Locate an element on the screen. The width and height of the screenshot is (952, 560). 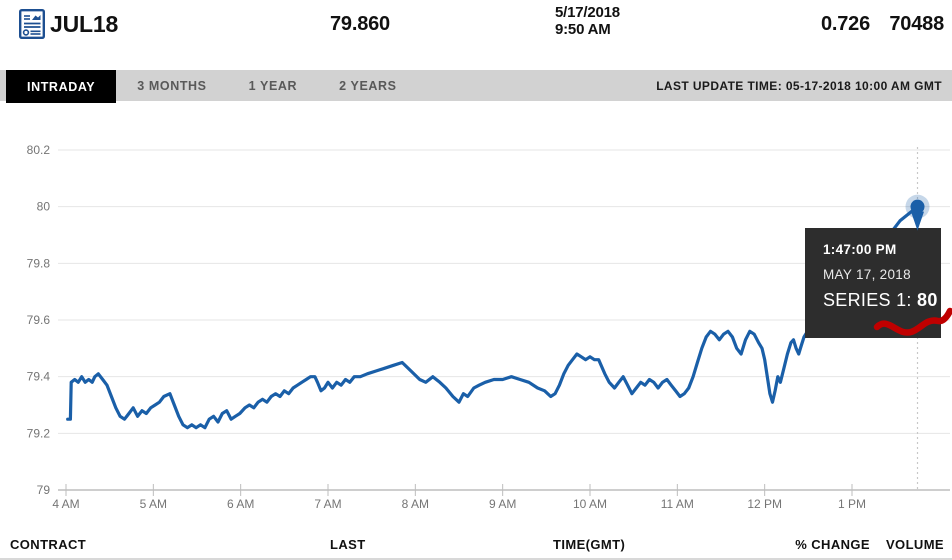
quote-clock: 9:50 AM is located at coordinates (583, 29).